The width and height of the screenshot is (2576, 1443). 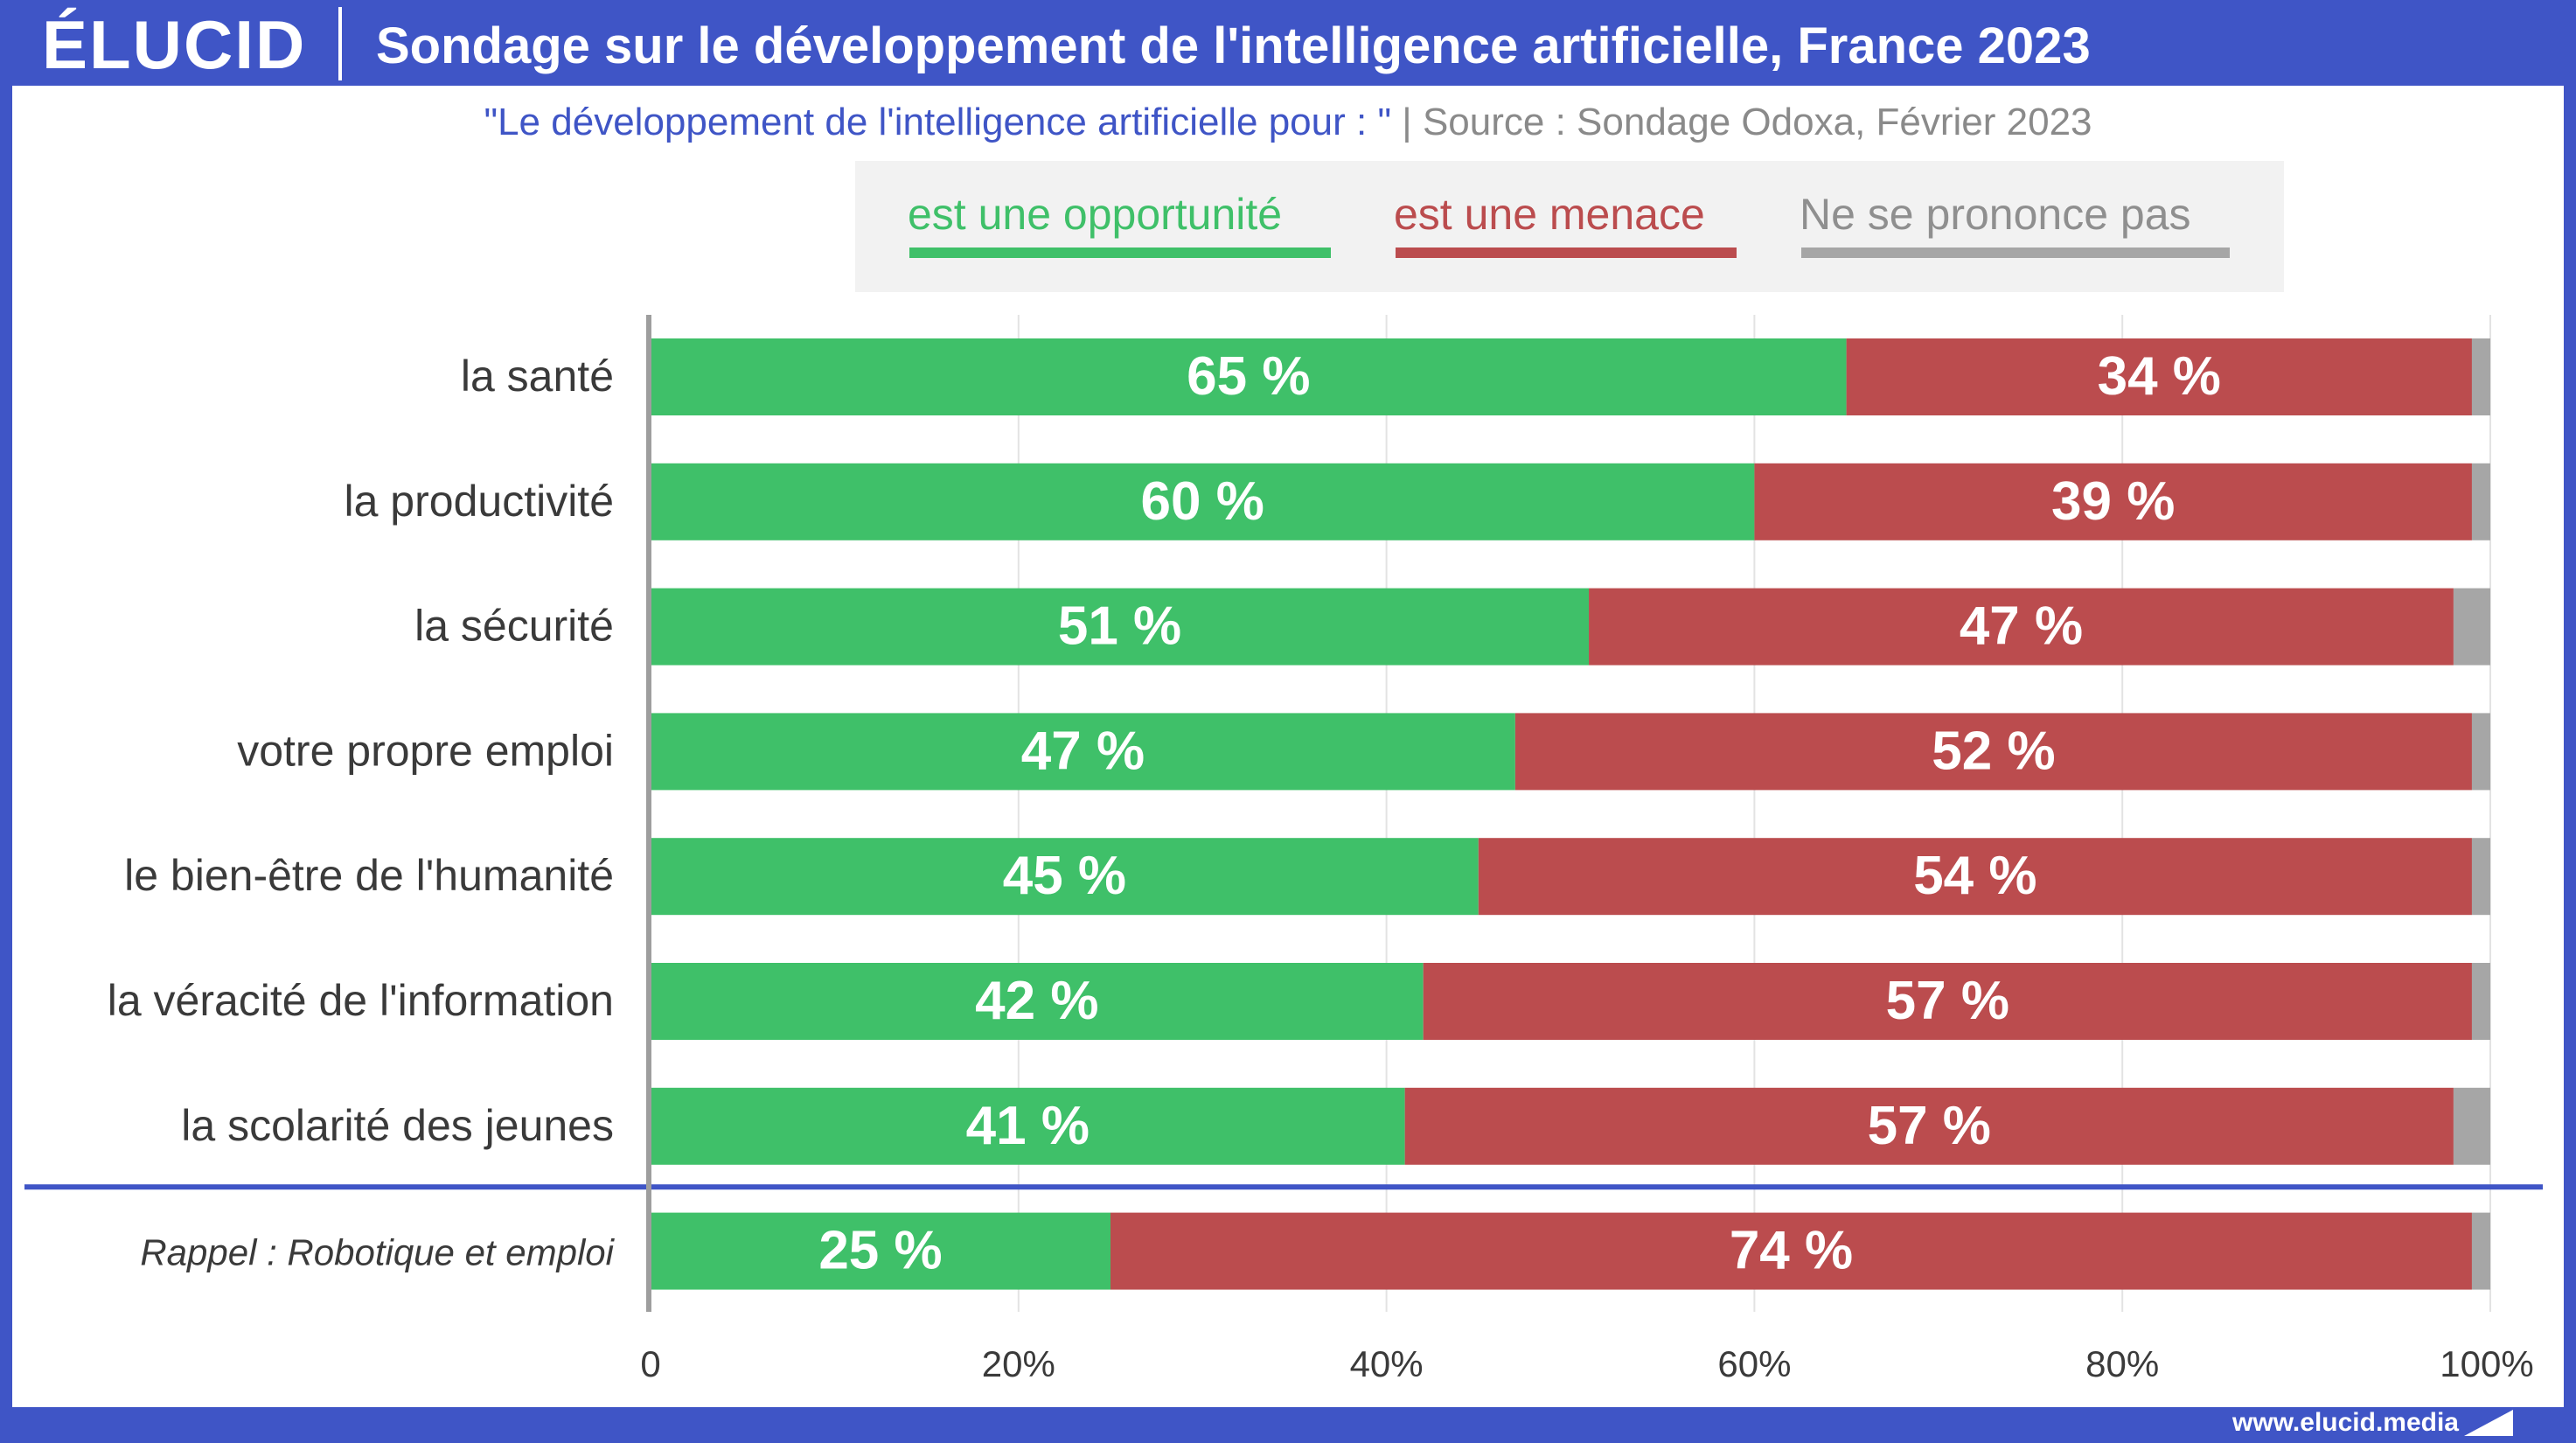 I want to click on data-label: 65 %, so click(x=1248, y=376).